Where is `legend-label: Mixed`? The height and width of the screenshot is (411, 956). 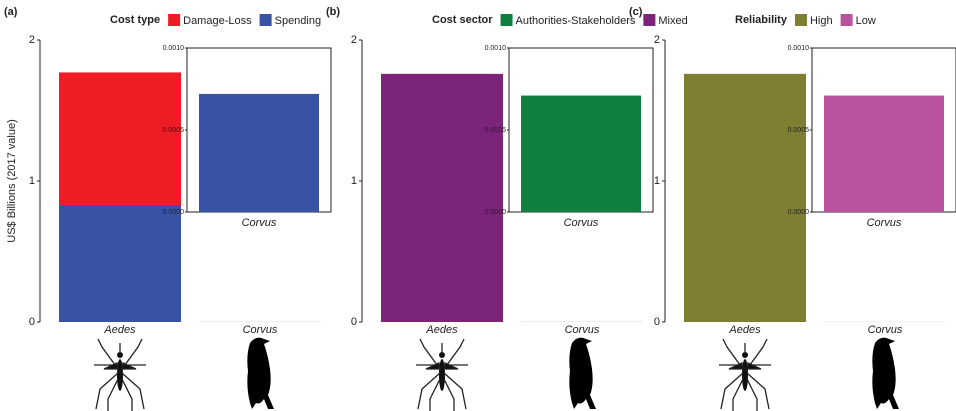 legend-label: Mixed is located at coordinates (672, 21).